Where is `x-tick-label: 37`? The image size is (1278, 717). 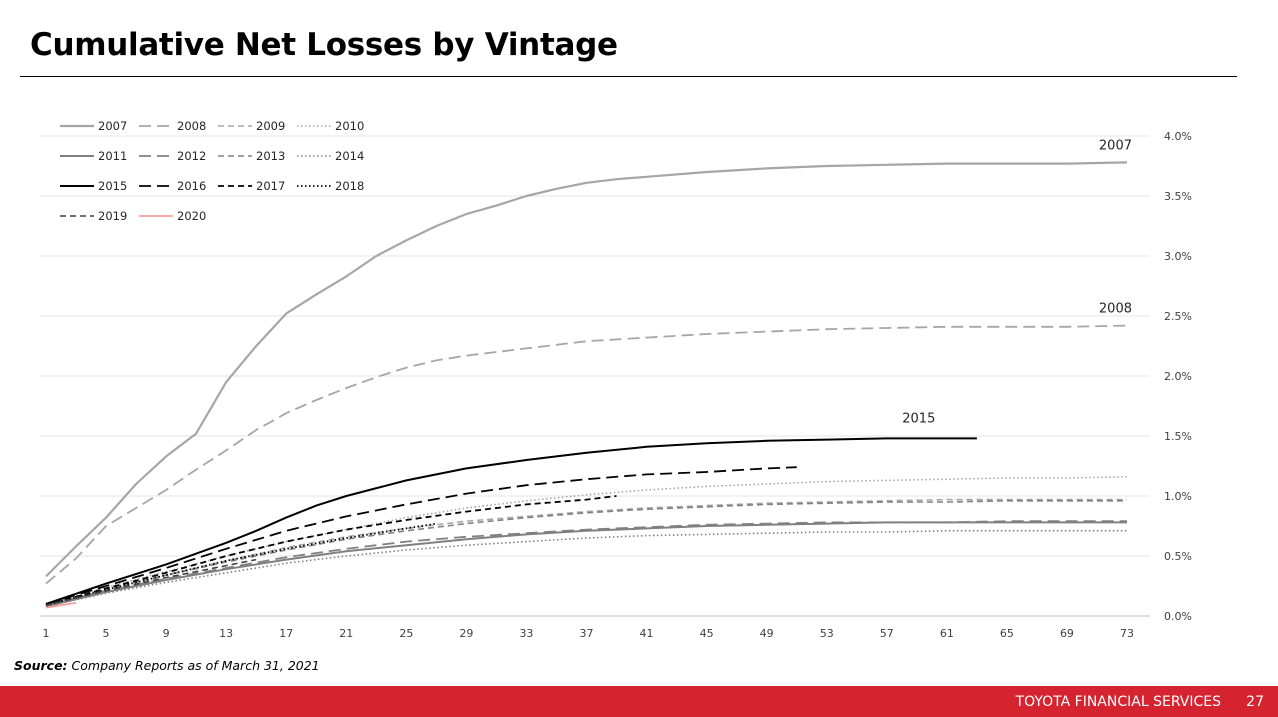
x-tick-label: 37 is located at coordinates (587, 633).